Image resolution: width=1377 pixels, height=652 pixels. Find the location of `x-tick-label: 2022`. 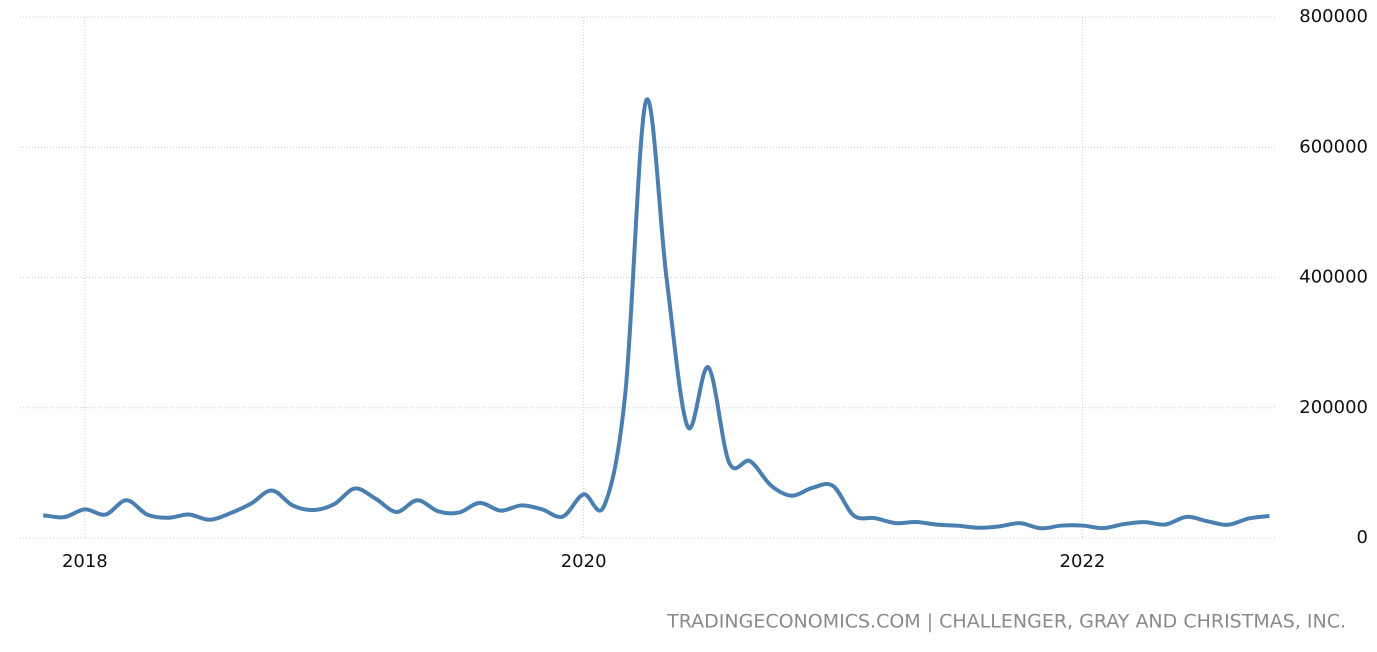

x-tick-label: 2022 is located at coordinates (1083, 561).